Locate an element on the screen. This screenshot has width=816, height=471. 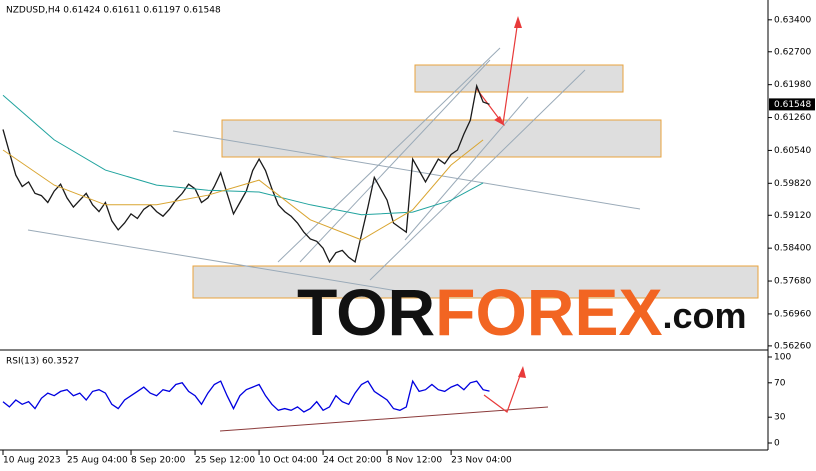
y-tick-label: 0.61980 is located at coordinates (792, 85).